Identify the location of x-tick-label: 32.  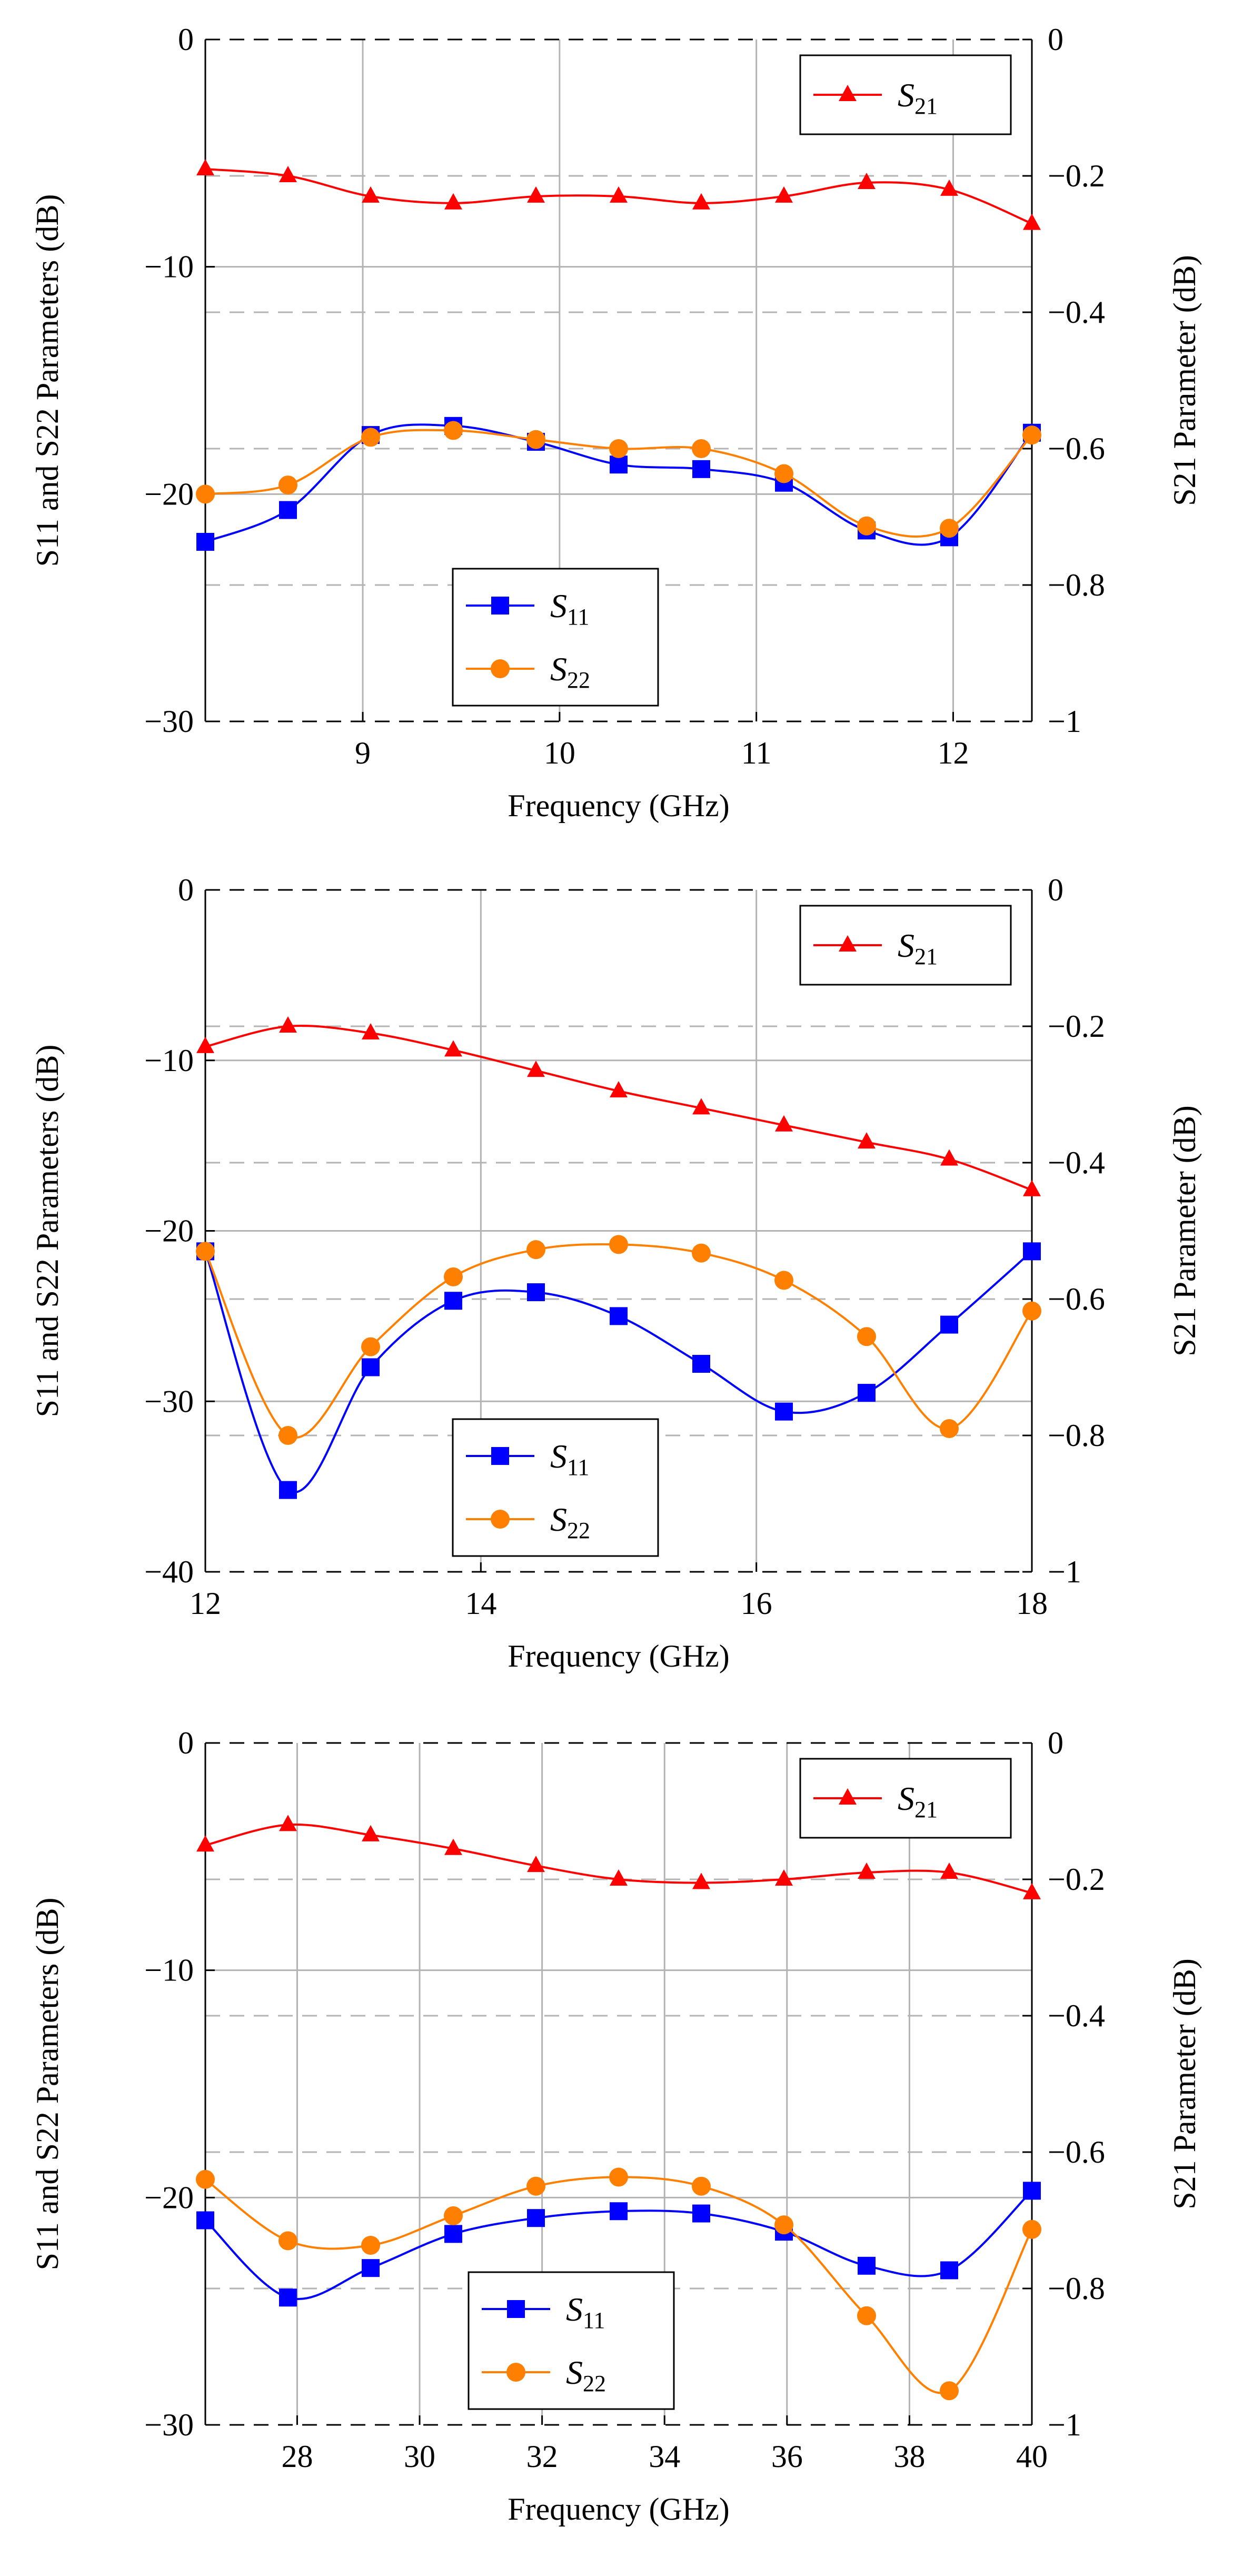
(542, 2456).